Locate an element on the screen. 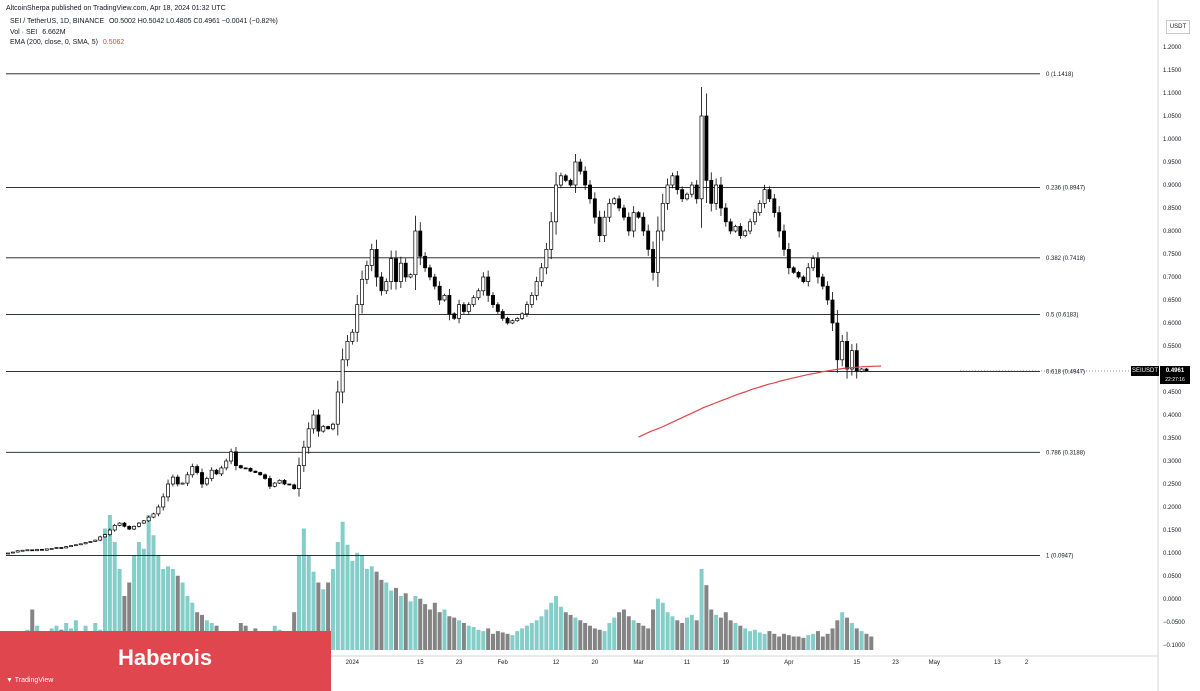 Image resolution: width=1200 pixels, height=691 pixels. x-tick-label: 20 is located at coordinates (595, 663).